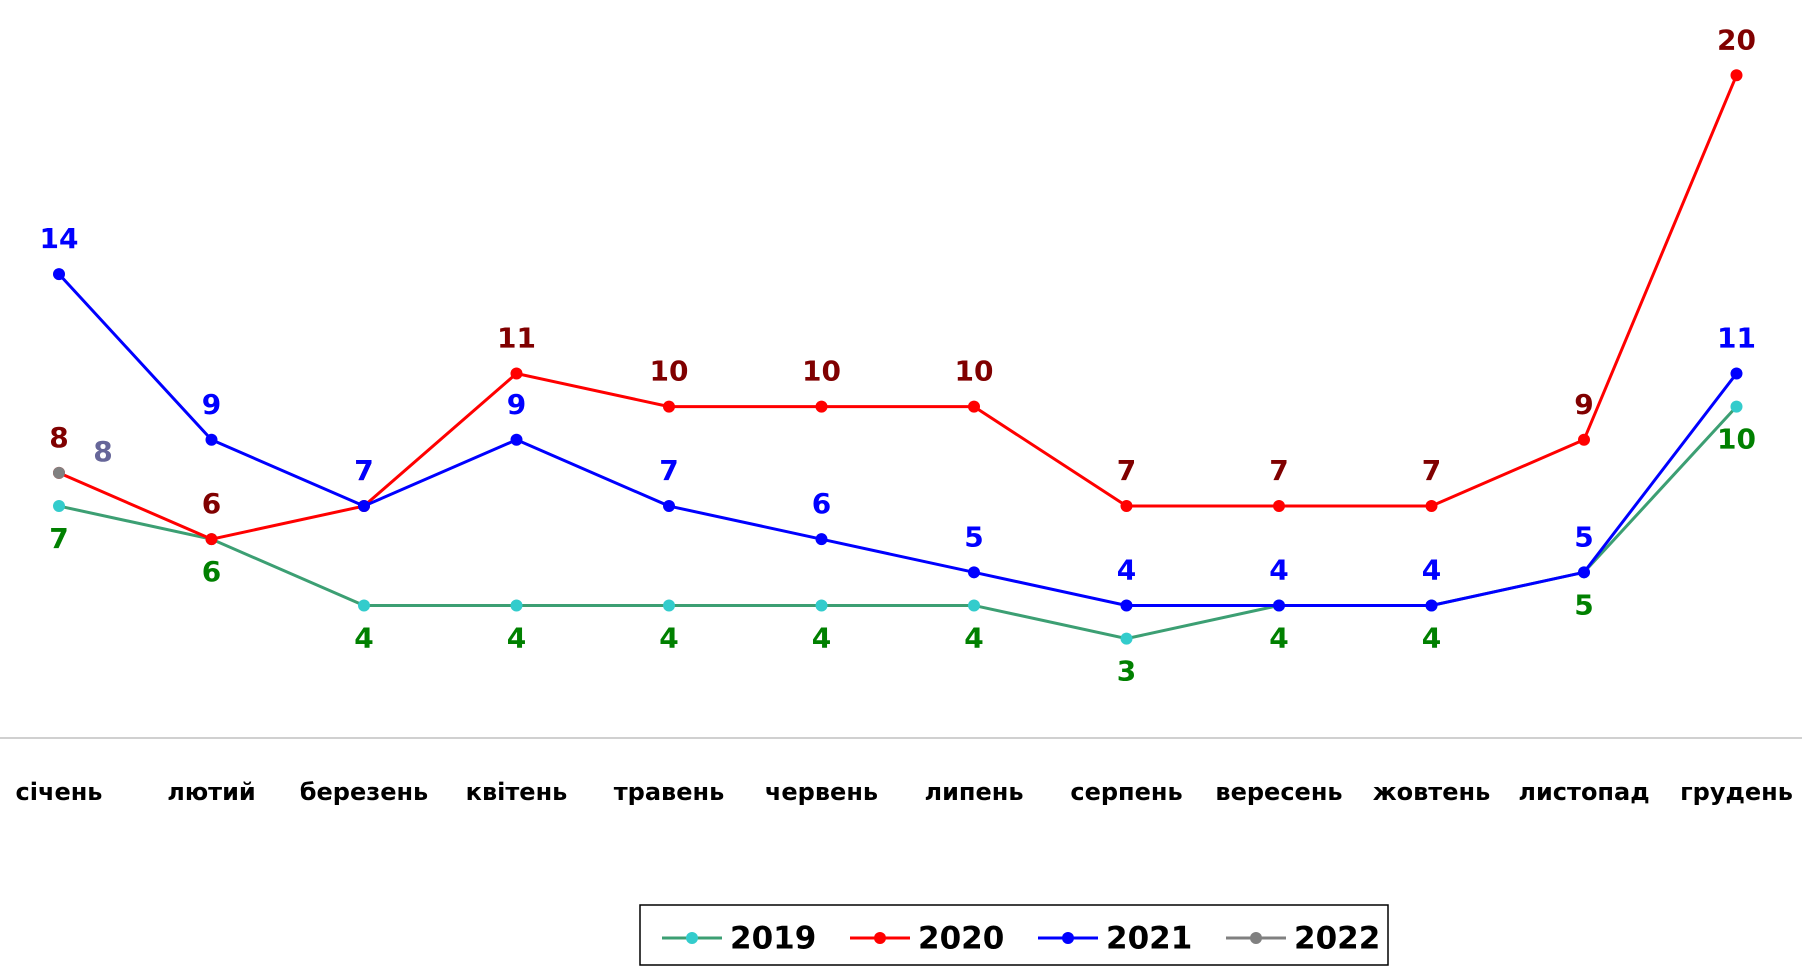 This screenshot has width=1802, height=968. Describe the element at coordinates (1337, 939) in the screenshot. I see `legend-label: 2022` at that location.